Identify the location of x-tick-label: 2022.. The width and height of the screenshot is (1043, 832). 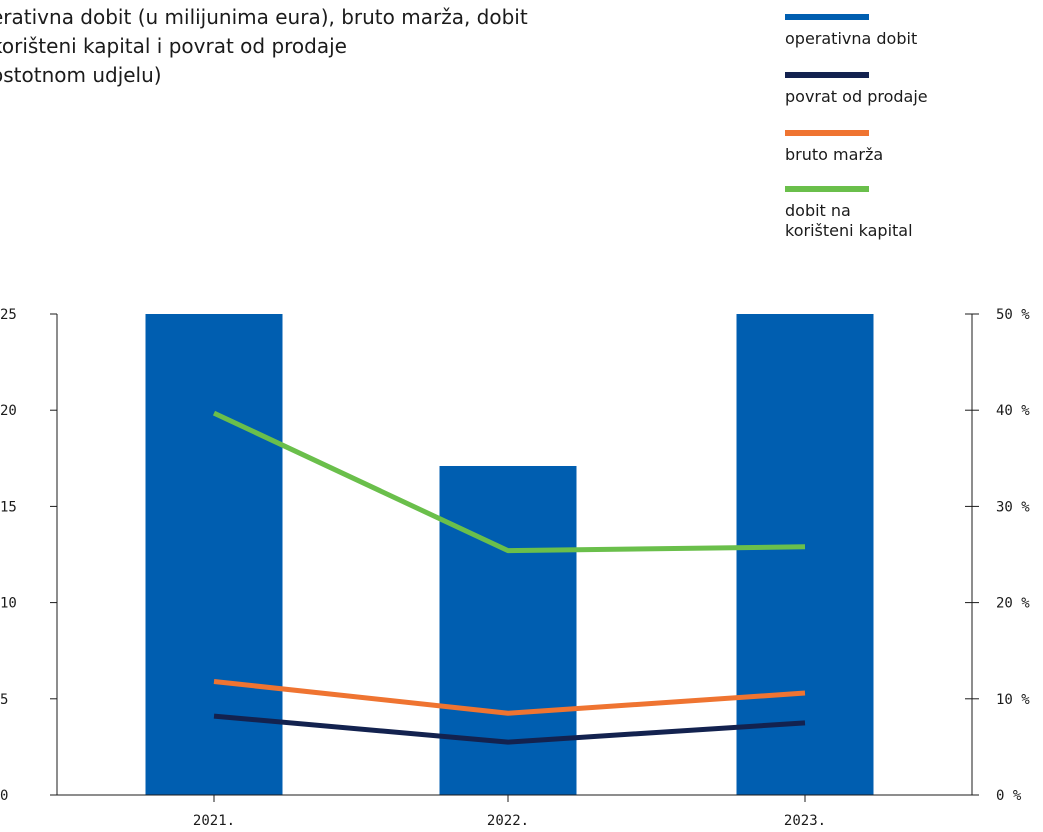
(508, 821).